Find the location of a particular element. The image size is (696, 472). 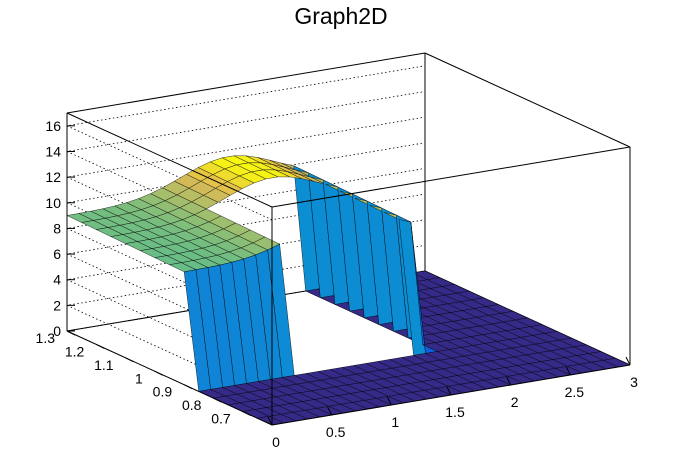

z-tick-label: 0 is located at coordinates (57, 331).